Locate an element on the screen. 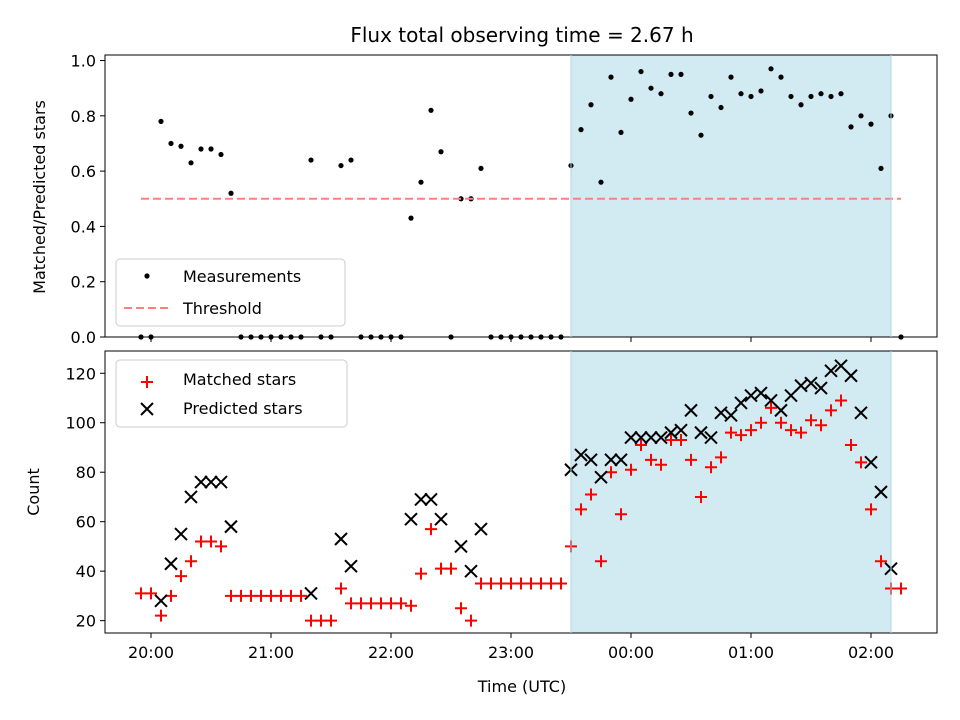 Image resolution: width=960 pixels, height=720 pixels. x-tick-label: 00:00 is located at coordinates (631, 652).